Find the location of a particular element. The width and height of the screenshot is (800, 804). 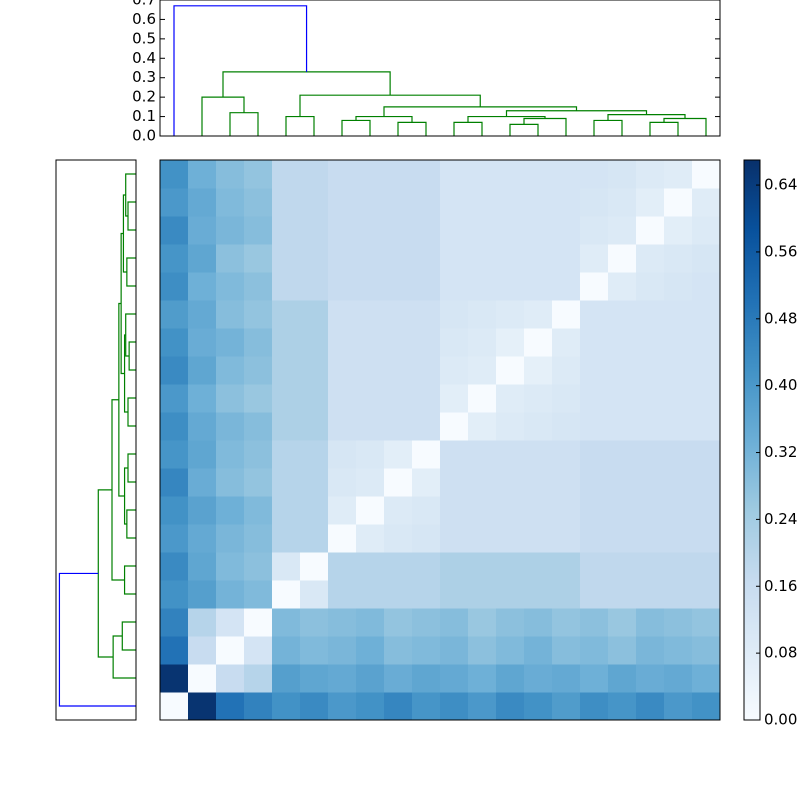

colorbar-tick-label: 0.48 is located at coordinates (780, 318).